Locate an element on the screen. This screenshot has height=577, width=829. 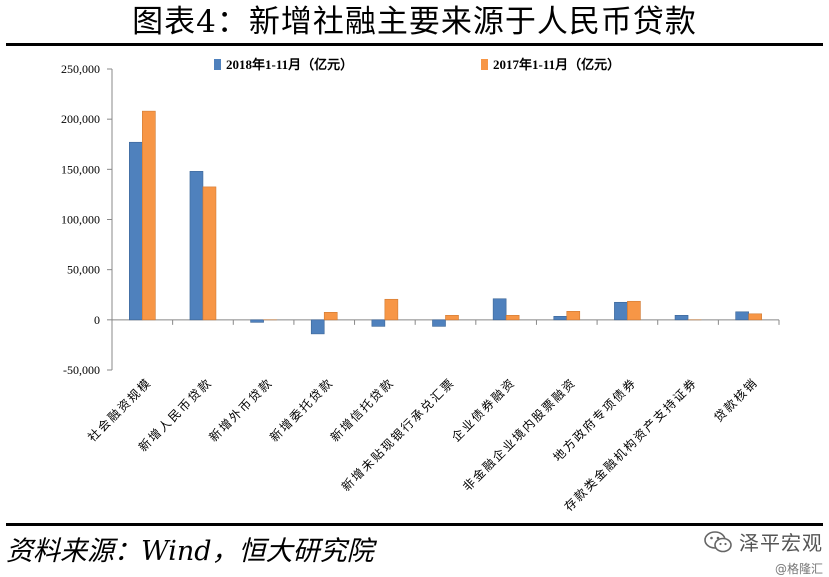
y-tick-label: 100,000 is located at coordinates (80, 220).